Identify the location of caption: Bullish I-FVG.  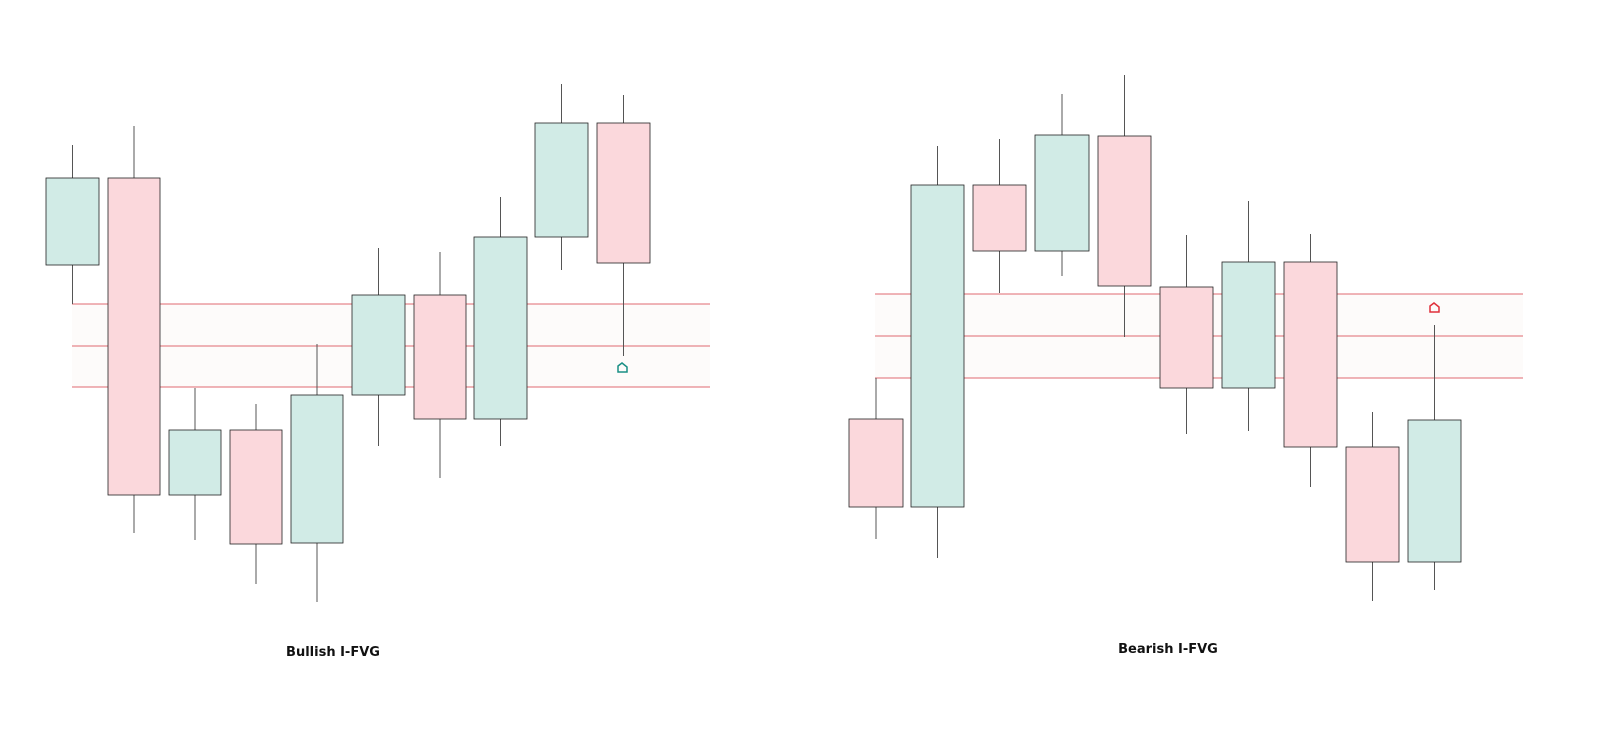
(333, 652).